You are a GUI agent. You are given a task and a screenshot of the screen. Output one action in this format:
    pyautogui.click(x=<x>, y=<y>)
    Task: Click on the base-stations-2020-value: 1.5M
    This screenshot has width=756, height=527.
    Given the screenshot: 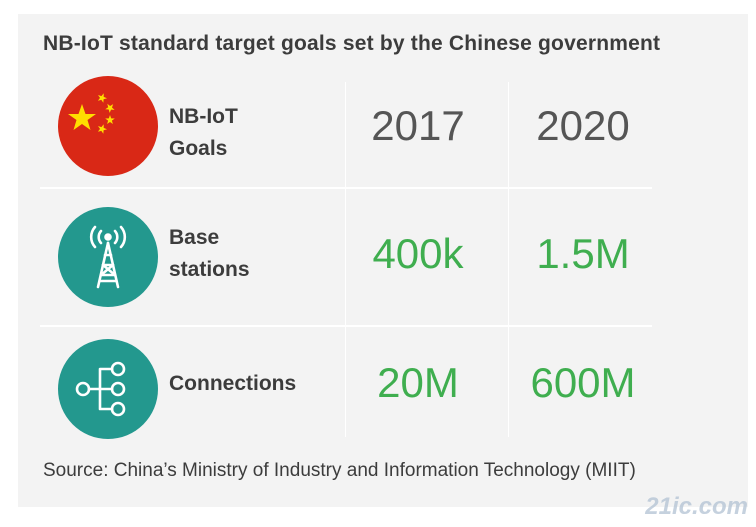 What is the action you would take?
    pyautogui.click(x=583, y=253)
    